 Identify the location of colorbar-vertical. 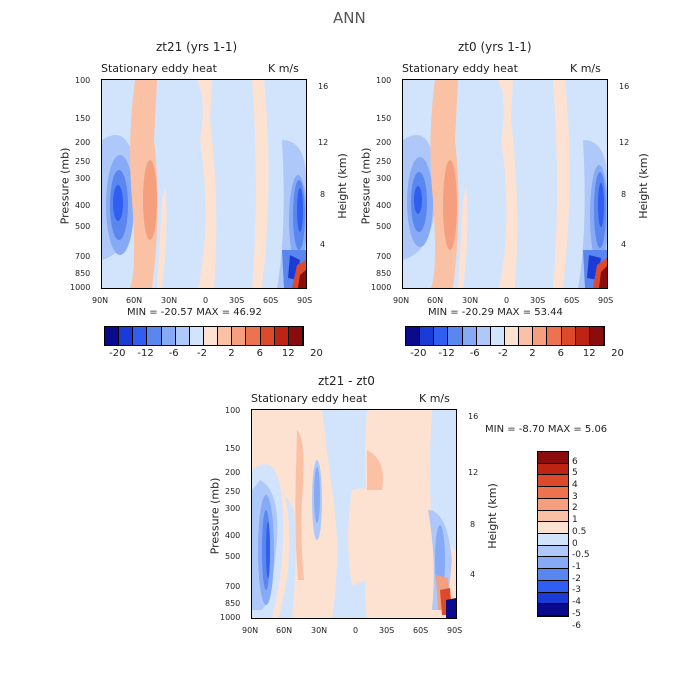
(553, 534).